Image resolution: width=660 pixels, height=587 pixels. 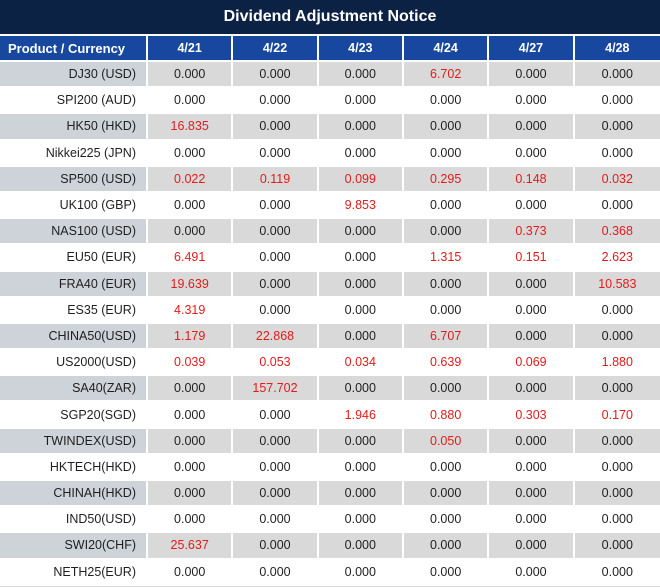 I want to click on table-row: ES35 (EUR) 4.319 0.000 0.000 0.000 0.000 0.000, so click(x=330, y=310).